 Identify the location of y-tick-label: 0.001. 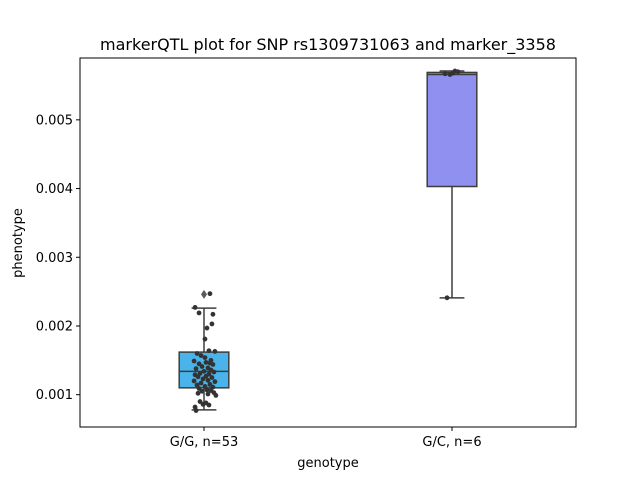
(54, 395).